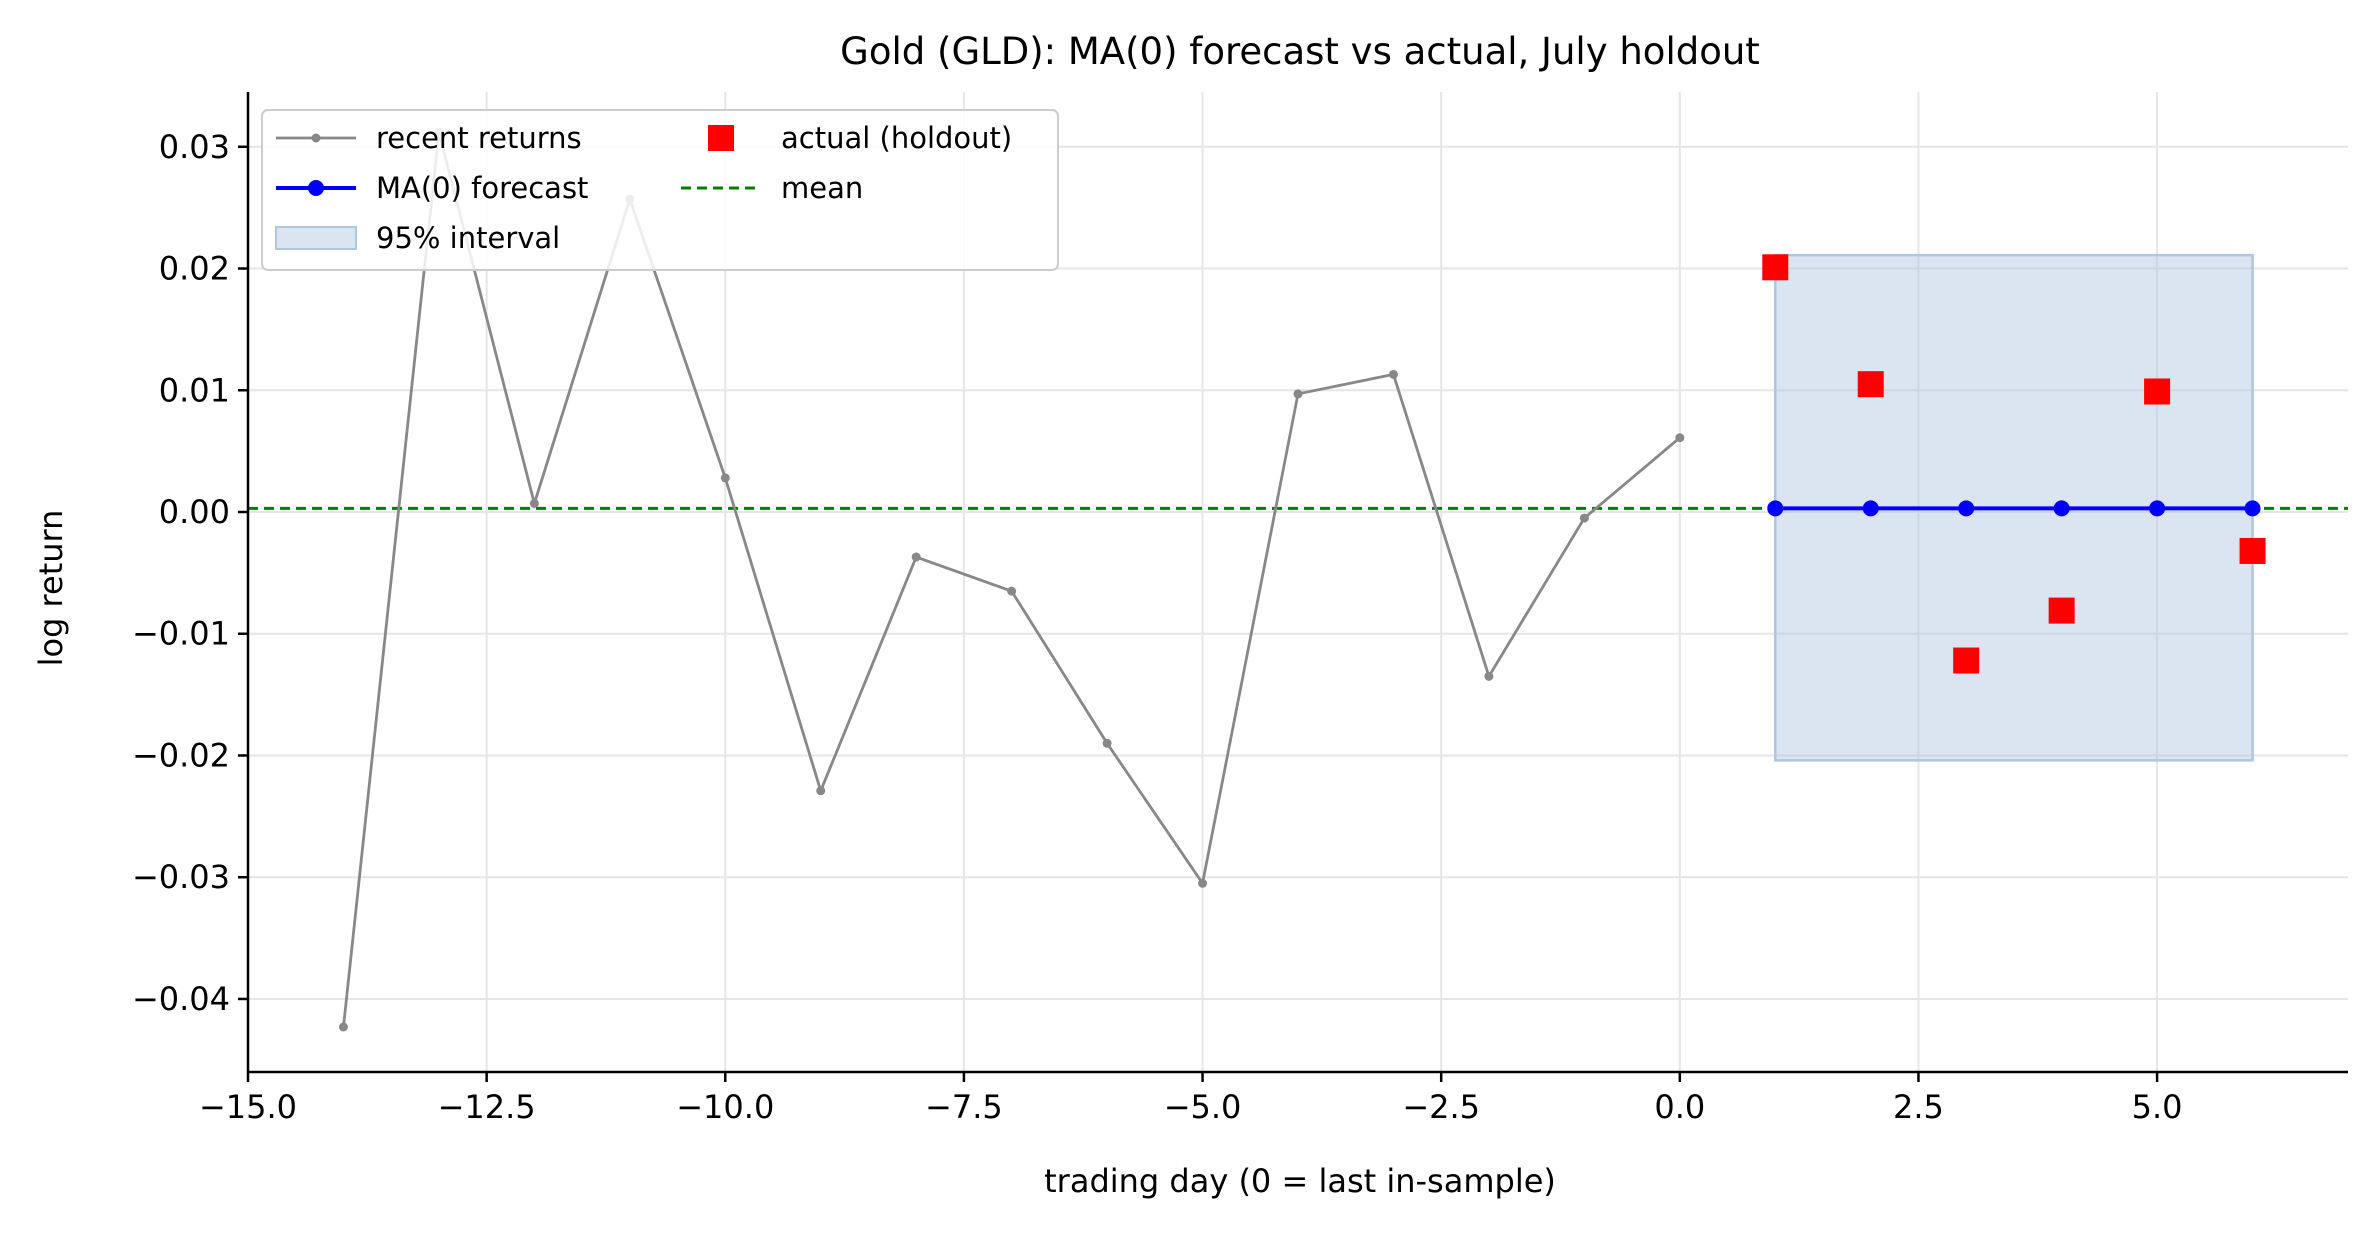 This screenshot has height=1235, width=2370. Describe the element at coordinates (482, 188) in the screenshot. I see `legend-label: MA(0) forecast` at that location.